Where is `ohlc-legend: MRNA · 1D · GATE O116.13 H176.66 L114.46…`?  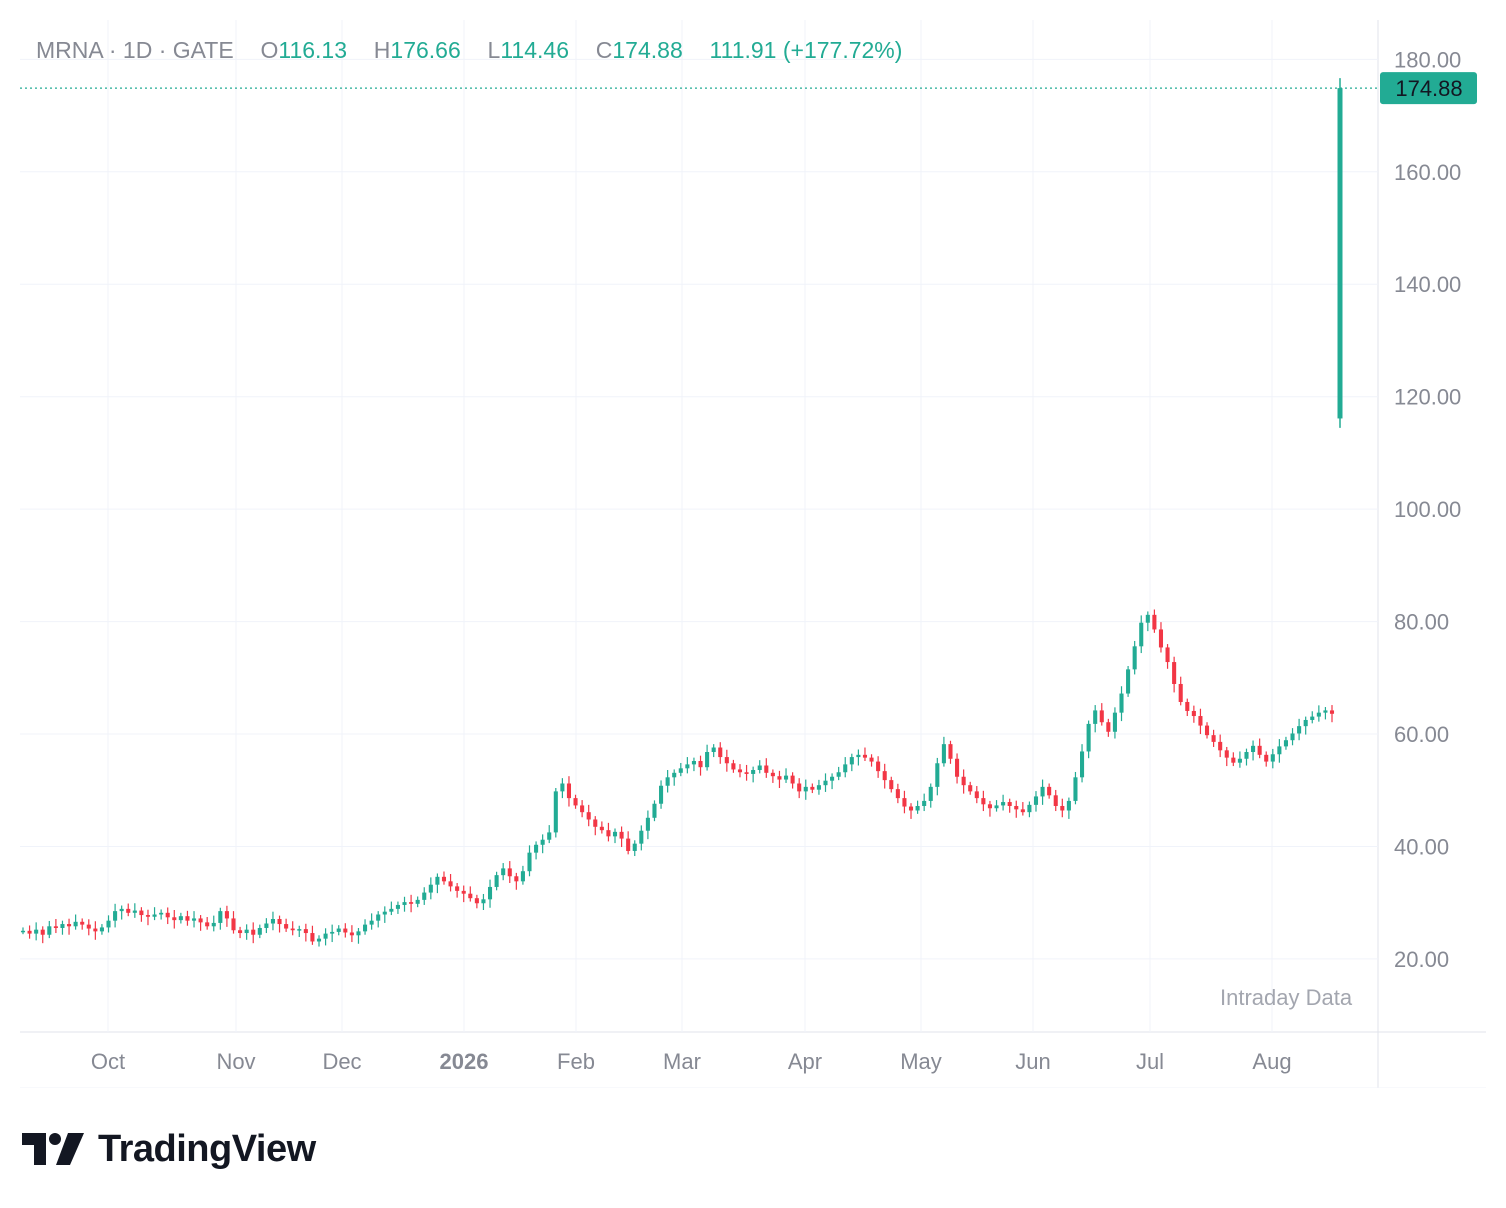
ohlc-legend: MRNA · 1D · GATE O116.13 H176.66 L114.46… is located at coordinates (469, 50).